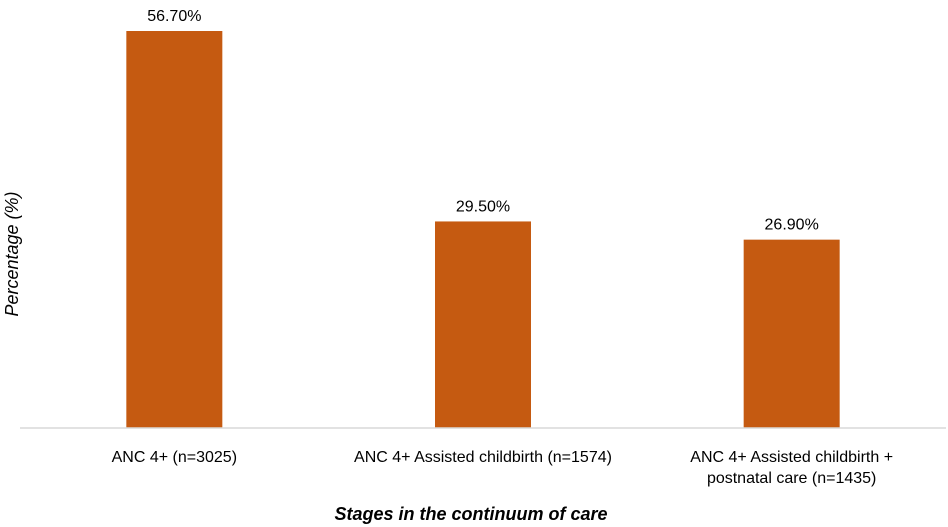 The image size is (948, 527). What do you see at coordinates (470, 514) in the screenshot?
I see `x-axis-title: Stages in the continuum of care` at bounding box center [470, 514].